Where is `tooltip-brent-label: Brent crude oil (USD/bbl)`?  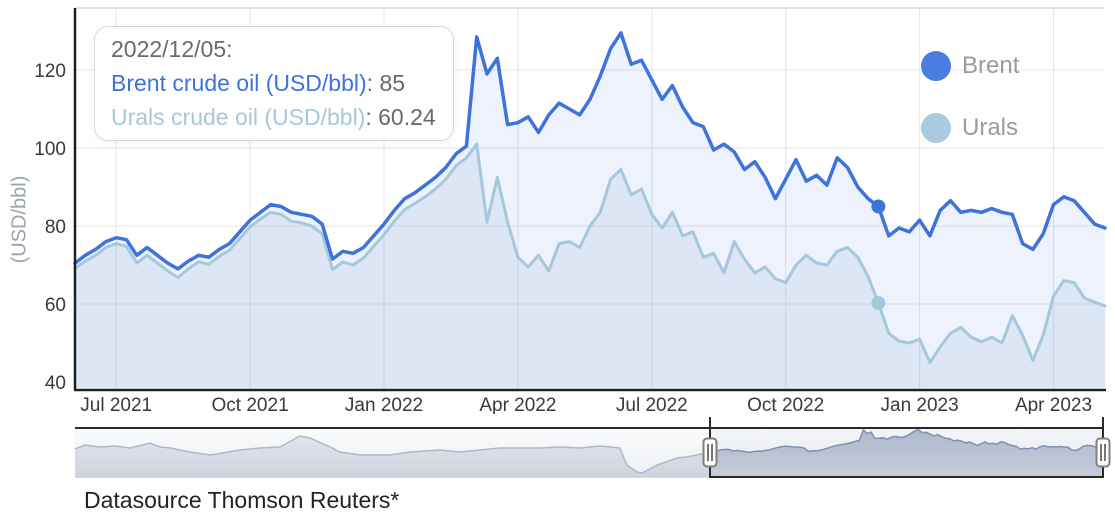 tooltip-brent-label: Brent crude oil (USD/bbl) is located at coordinates (239, 83).